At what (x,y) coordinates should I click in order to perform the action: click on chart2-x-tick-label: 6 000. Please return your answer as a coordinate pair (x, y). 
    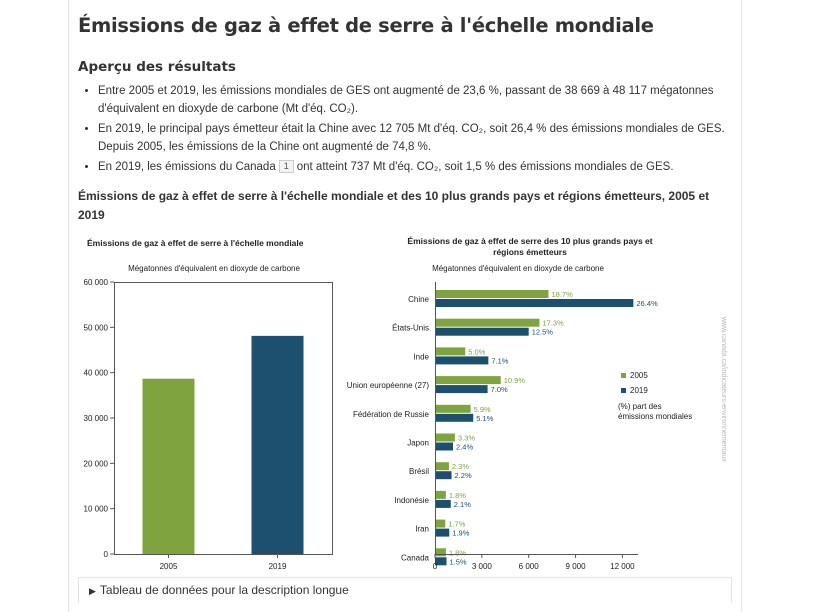
    Looking at the image, I should click on (529, 566).